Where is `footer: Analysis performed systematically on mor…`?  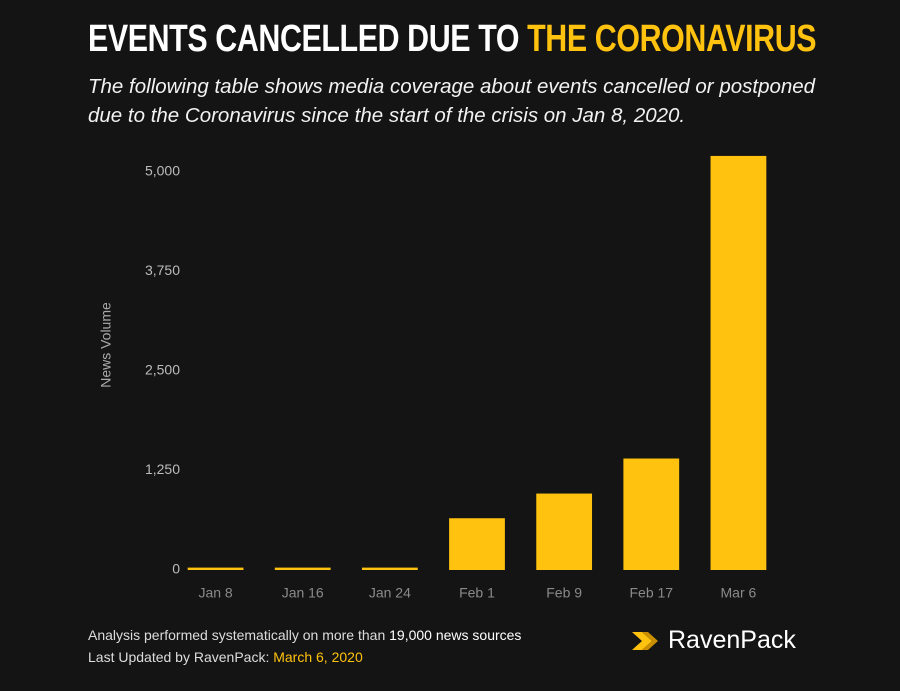 footer: Analysis performed systematically on mor… is located at coordinates (304, 646).